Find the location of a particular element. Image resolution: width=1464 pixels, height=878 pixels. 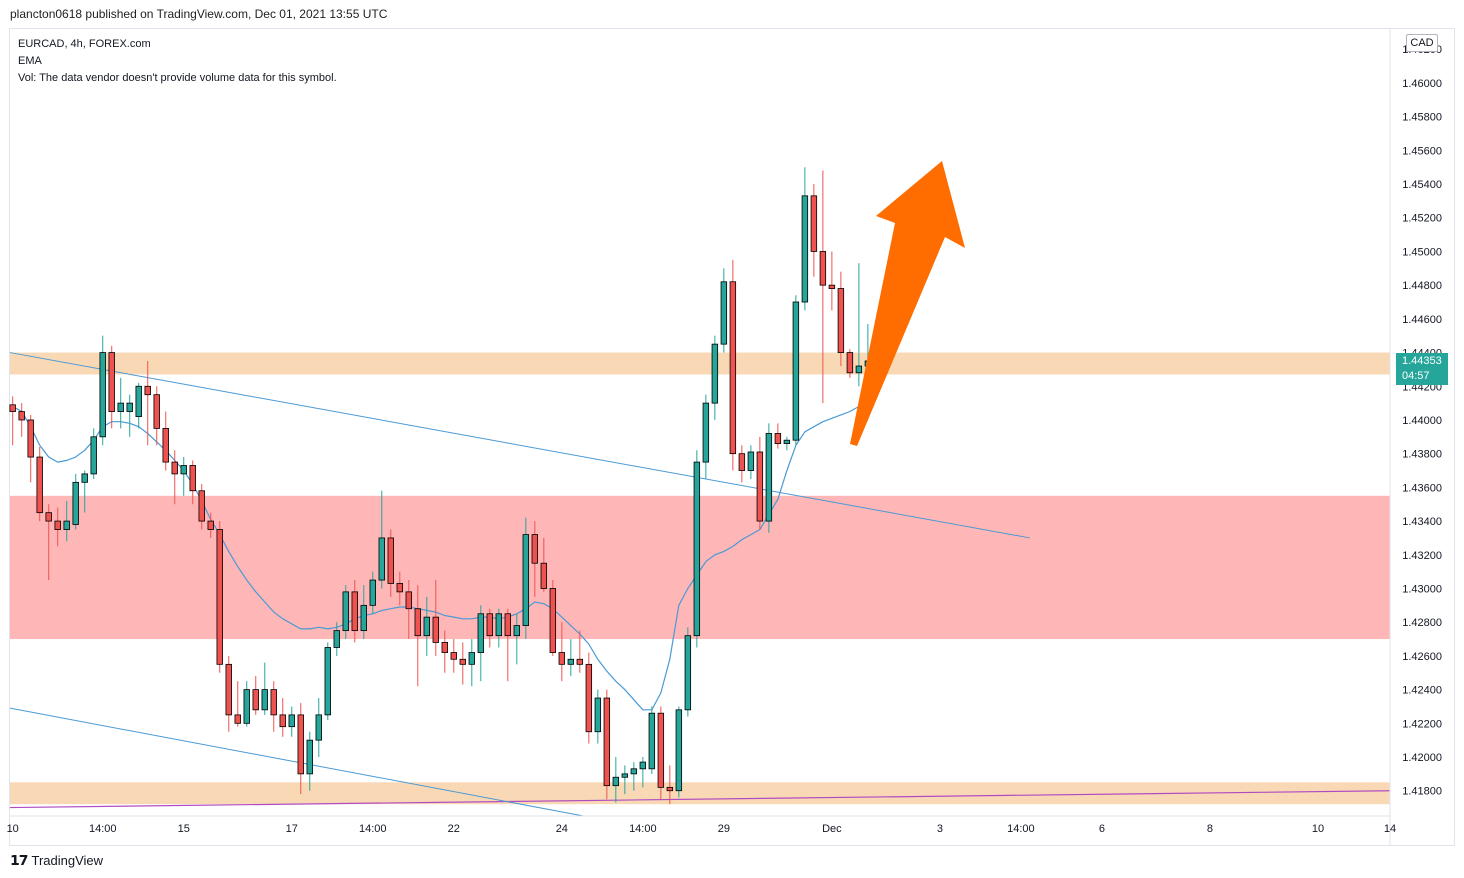

symbol-label: EURCAD, 4h, FOREX.com is located at coordinates (84, 44).